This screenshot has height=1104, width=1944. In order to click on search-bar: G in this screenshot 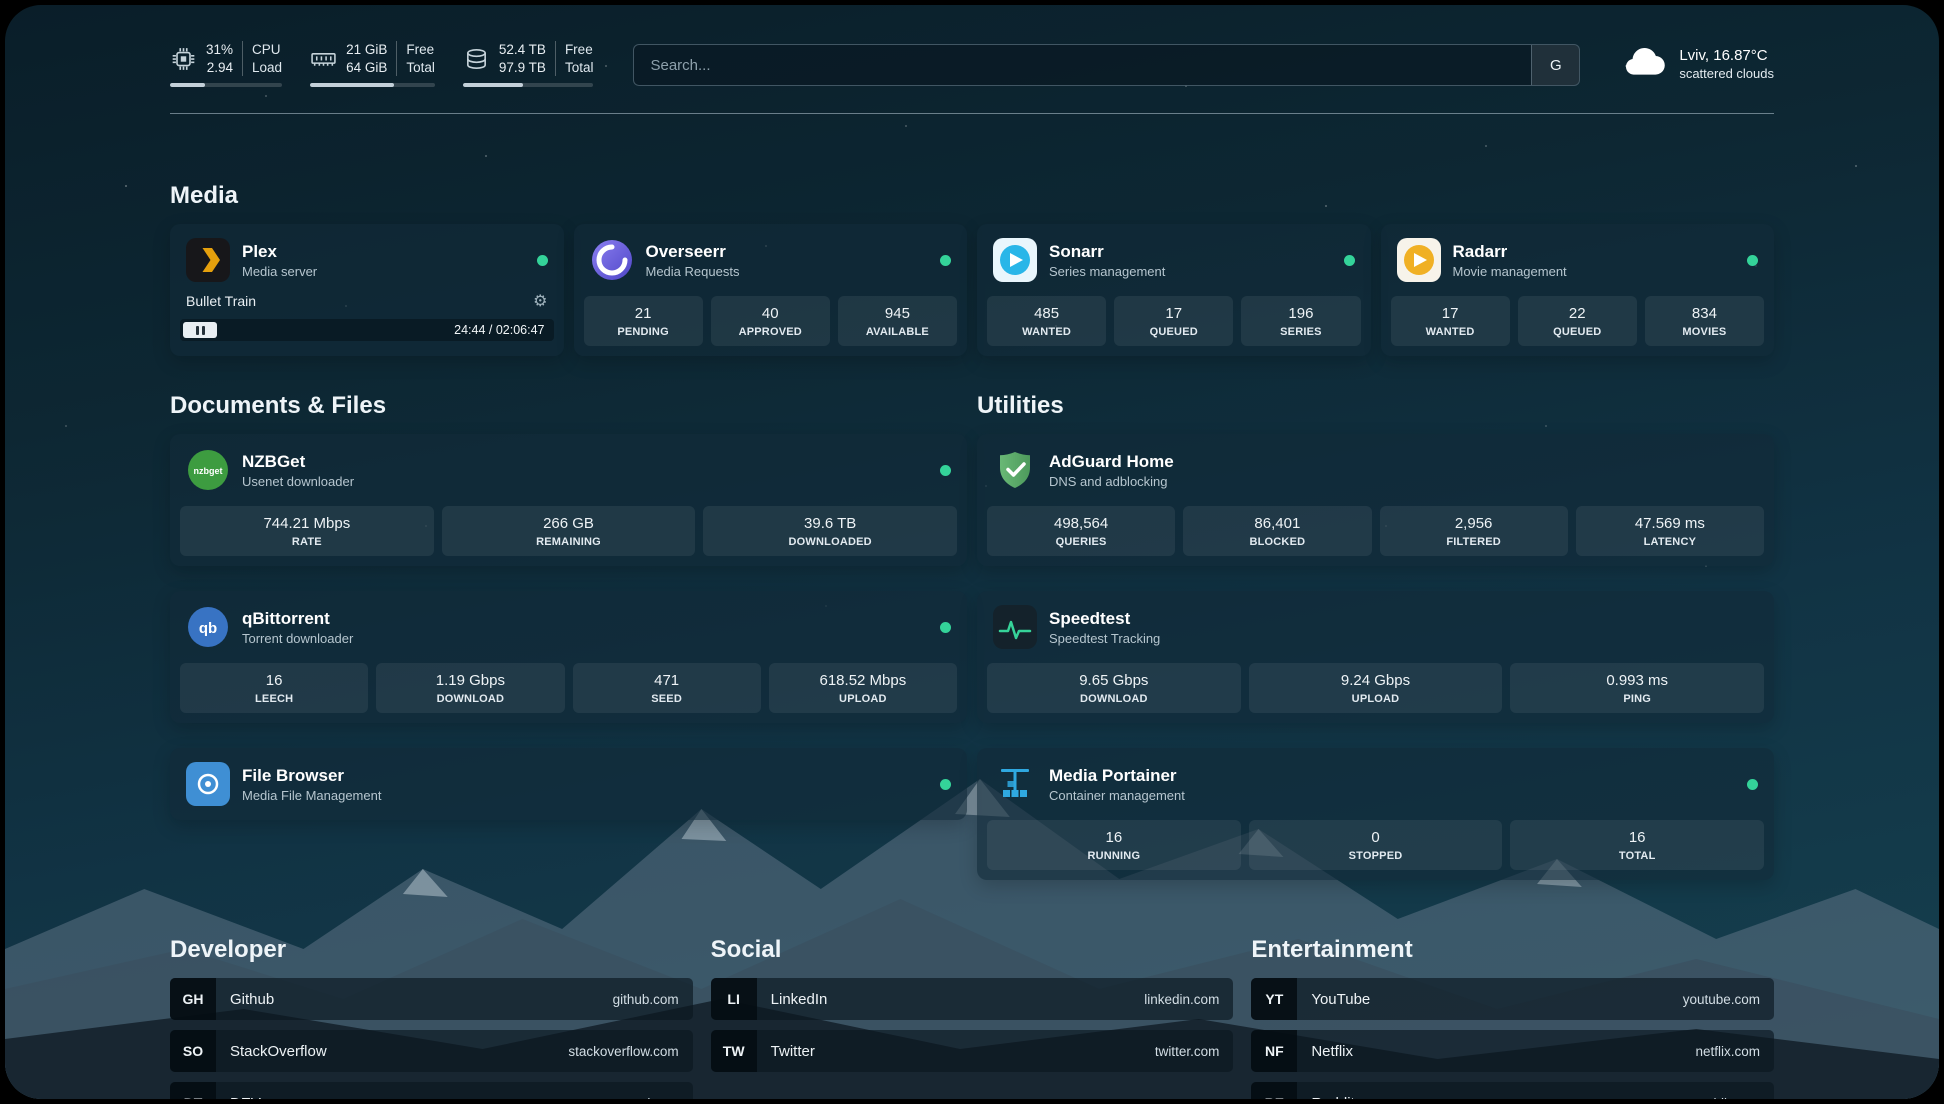, I will do `click(1107, 65)`.